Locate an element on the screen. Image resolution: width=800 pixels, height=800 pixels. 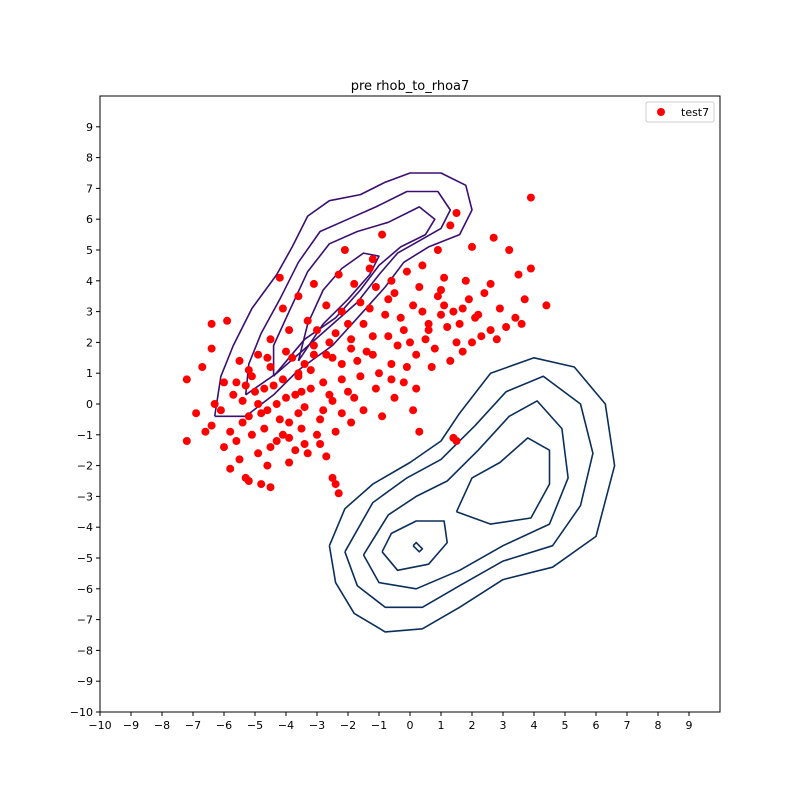
x-tick-label: −4 is located at coordinates (286, 725).